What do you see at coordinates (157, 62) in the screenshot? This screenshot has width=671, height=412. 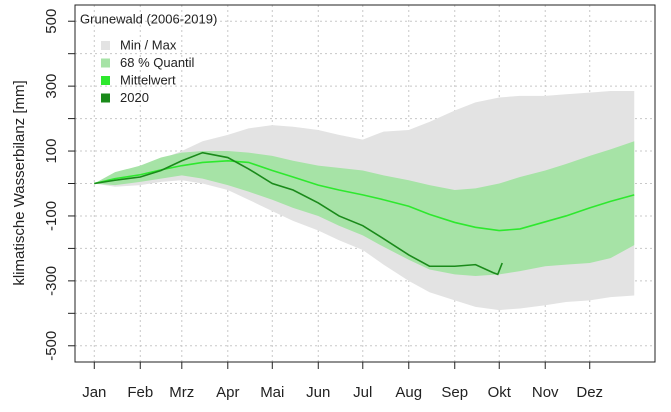 I see `legend-label: 68 % Quantil` at bounding box center [157, 62].